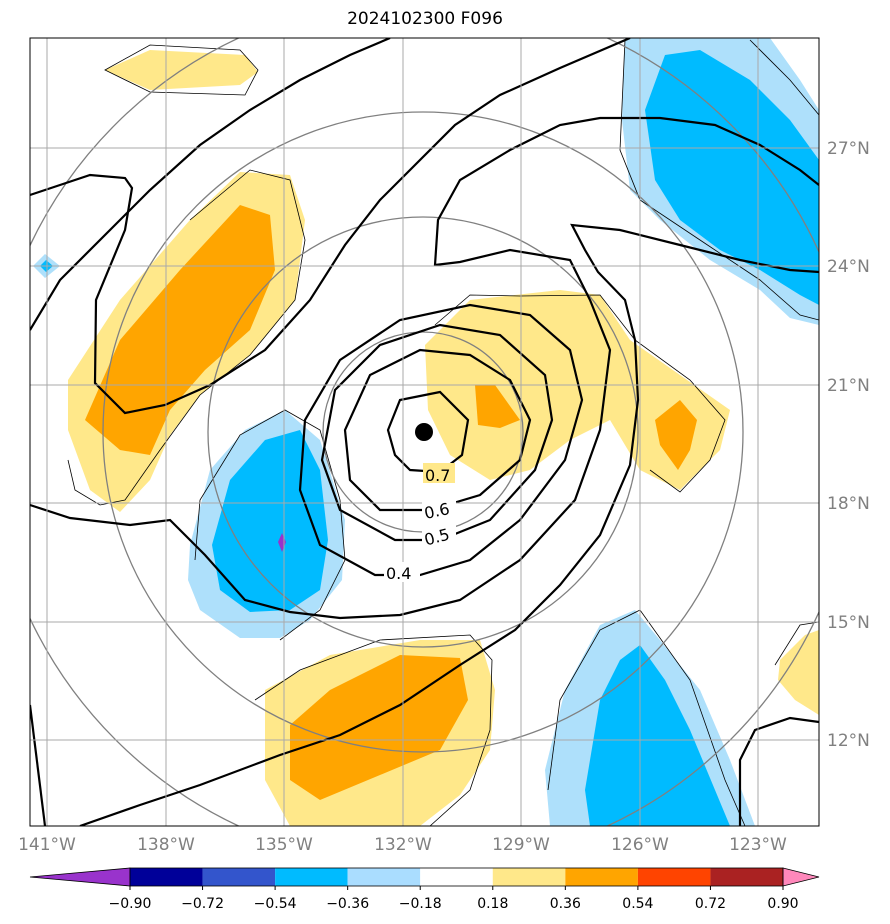 The image size is (890, 924). What do you see at coordinates (180, 330) in the screenshot?
I see `strong-area-west` at bounding box center [180, 330].